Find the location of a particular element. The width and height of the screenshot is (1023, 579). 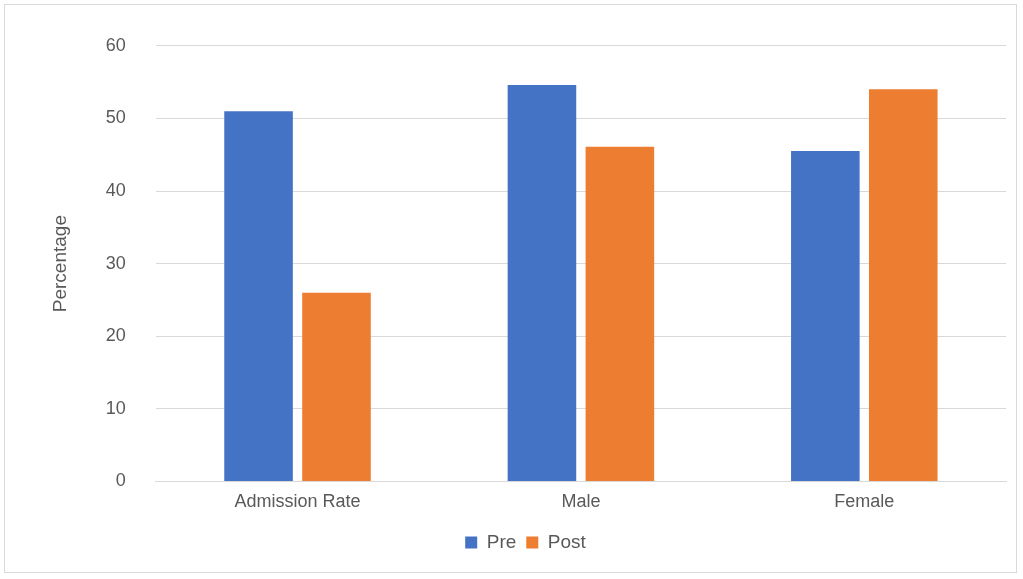

y-tick-label: 30 is located at coordinates (115, 262).